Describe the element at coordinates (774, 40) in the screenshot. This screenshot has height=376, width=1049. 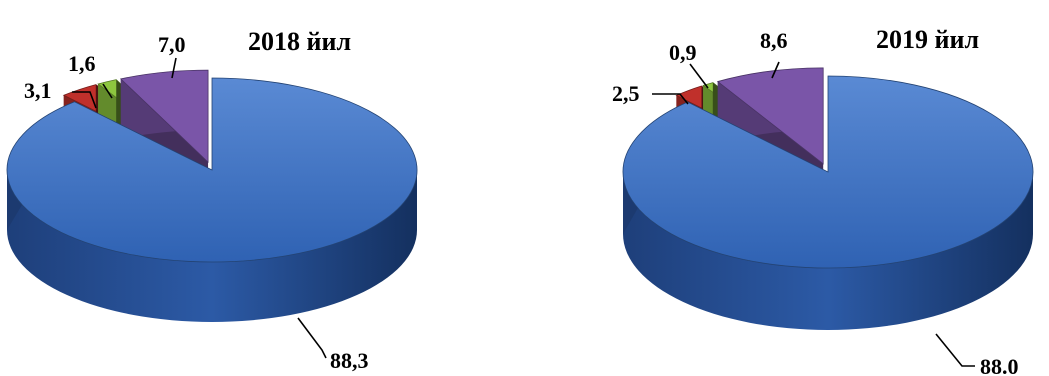
I see `data-label-2019-purple: 8,6` at that location.